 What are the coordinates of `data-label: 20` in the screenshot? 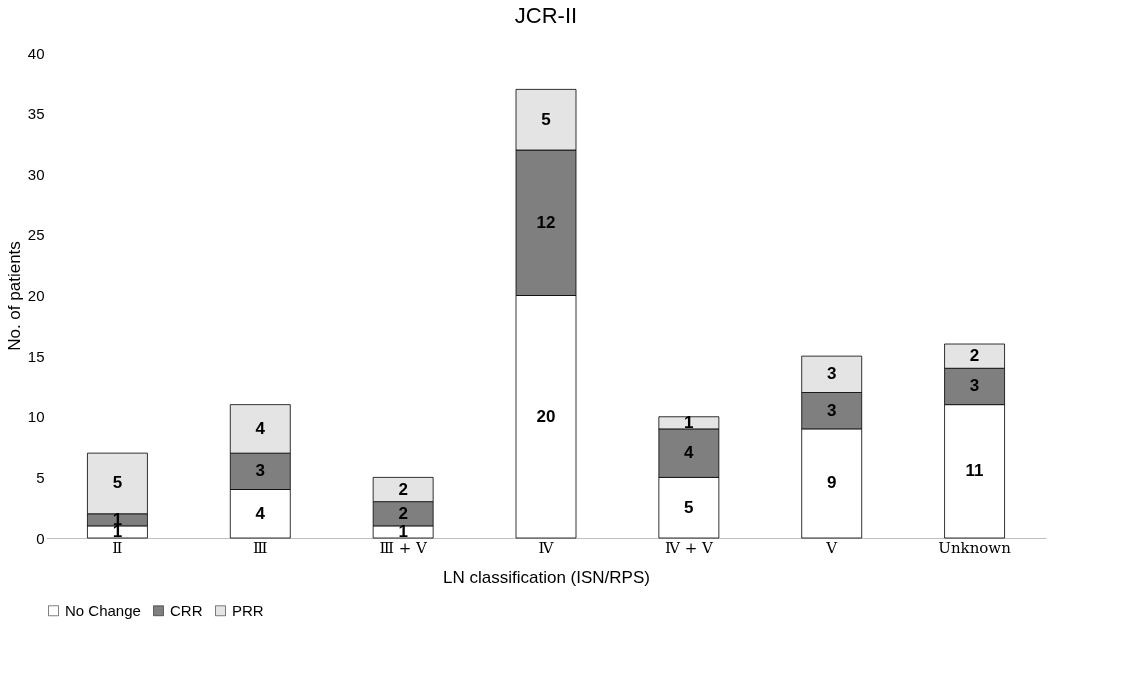 It's located at (546, 416).